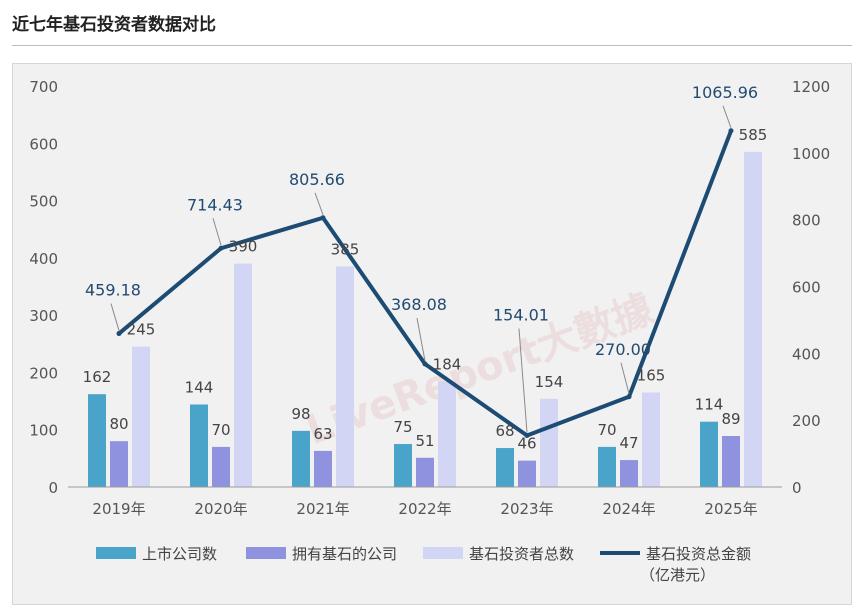 The width and height of the screenshot is (862, 615). What do you see at coordinates (43, 373) in the screenshot?
I see `y-left-tick-label: 200` at bounding box center [43, 373].